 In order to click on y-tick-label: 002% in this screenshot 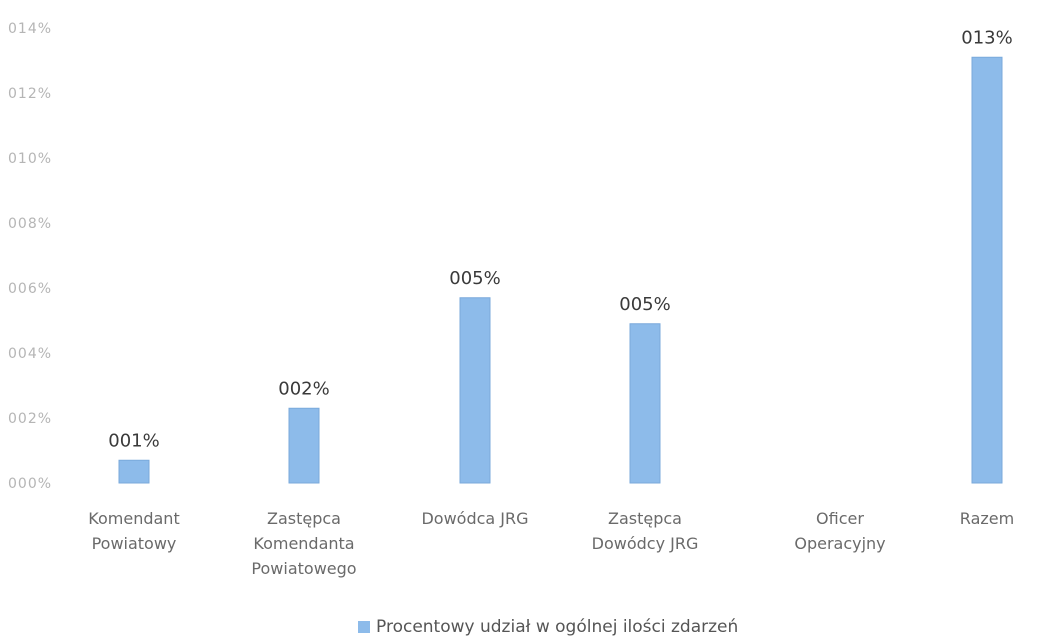, I will do `click(30, 419)`.